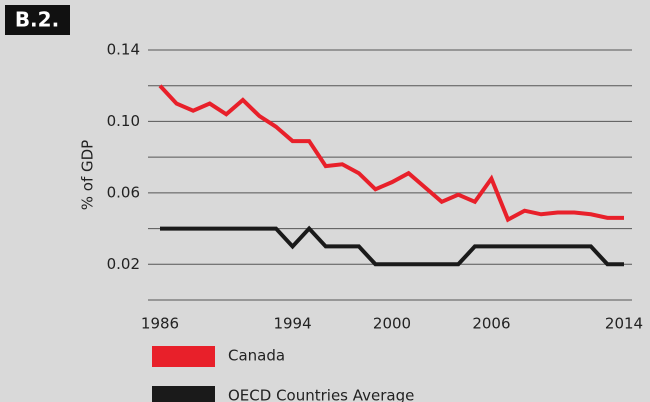  I want to click on legend-label: OECD Countries Average, so click(321, 394).